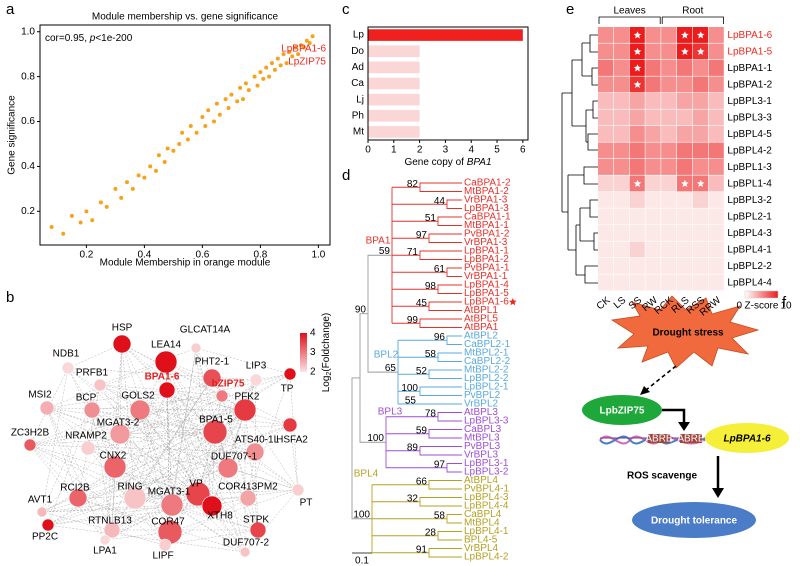 The image size is (800, 566). What do you see at coordinates (691, 439) in the screenshot?
I see `motif-text: ABRE` at bounding box center [691, 439].